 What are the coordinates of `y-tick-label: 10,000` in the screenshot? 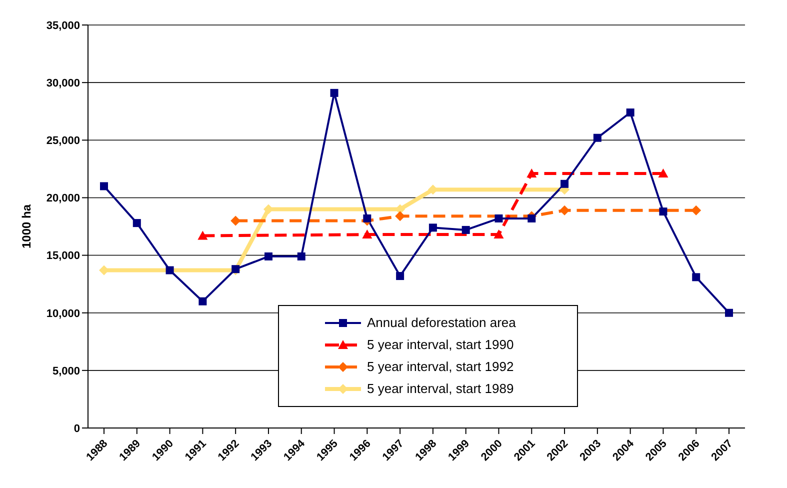 It's located at (63, 314).